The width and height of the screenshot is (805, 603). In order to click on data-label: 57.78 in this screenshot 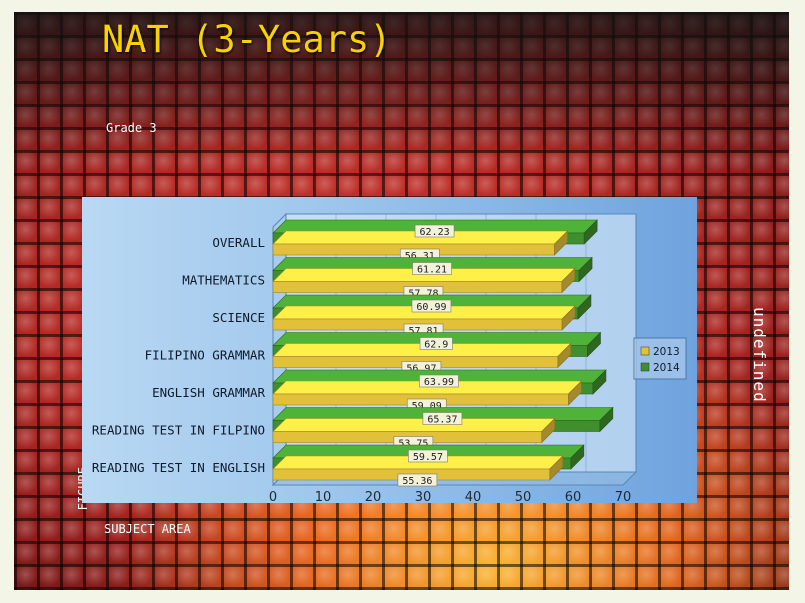, I will do `click(423, 294)`.